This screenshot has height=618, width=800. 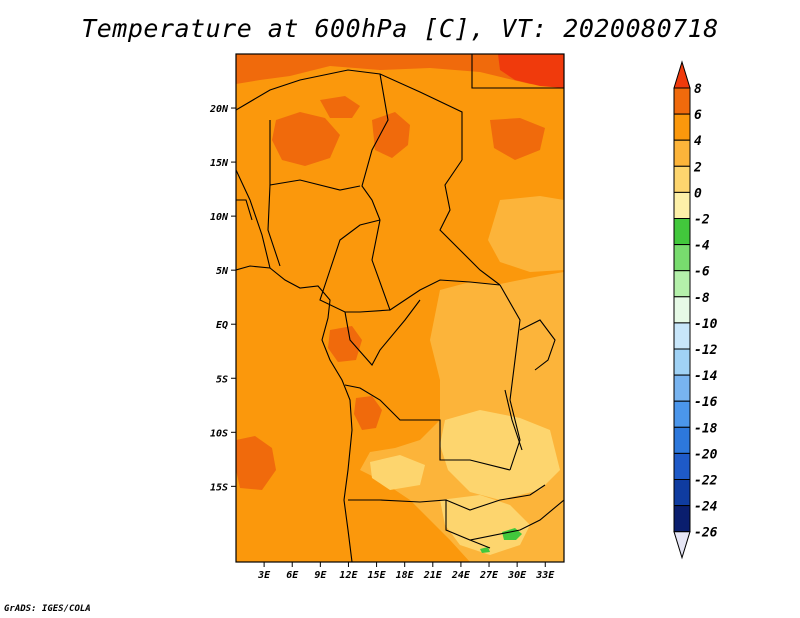 I want to click on colorbar-label: -4, so click(x=702, y=246).